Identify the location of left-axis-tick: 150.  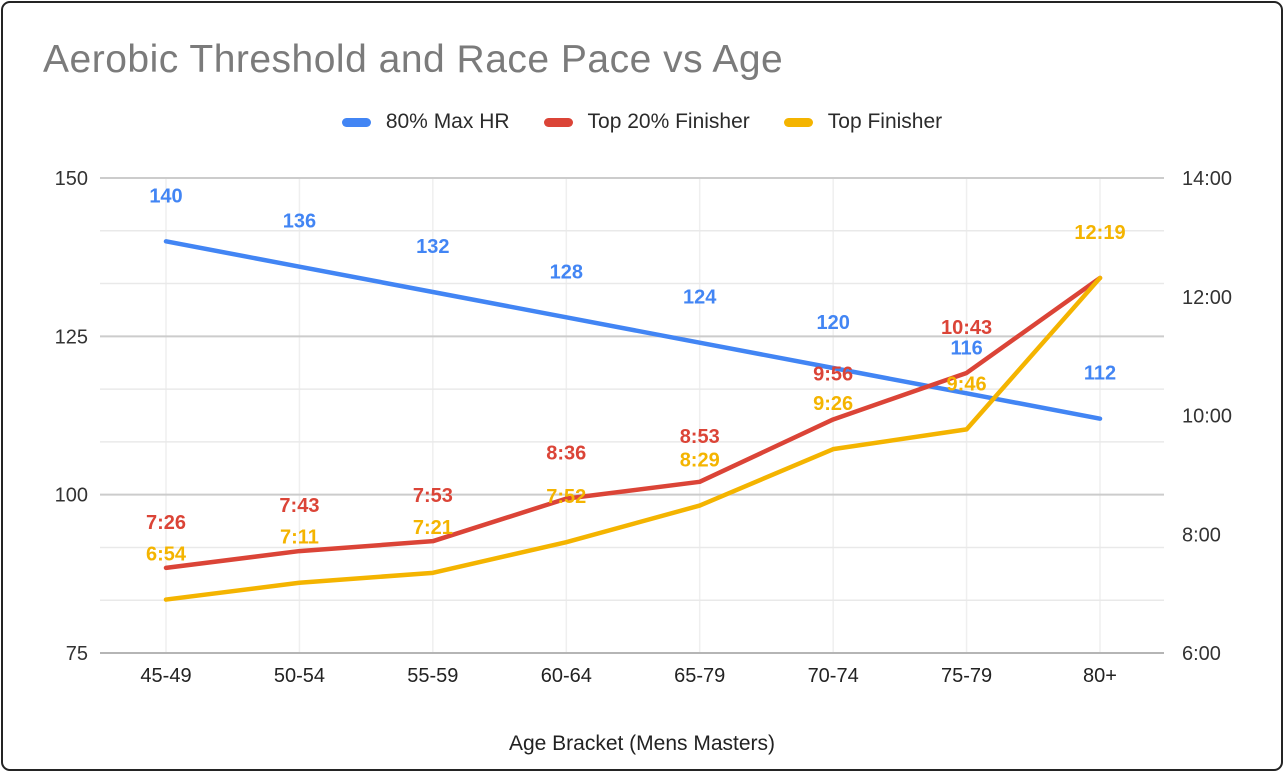
(71, 179).